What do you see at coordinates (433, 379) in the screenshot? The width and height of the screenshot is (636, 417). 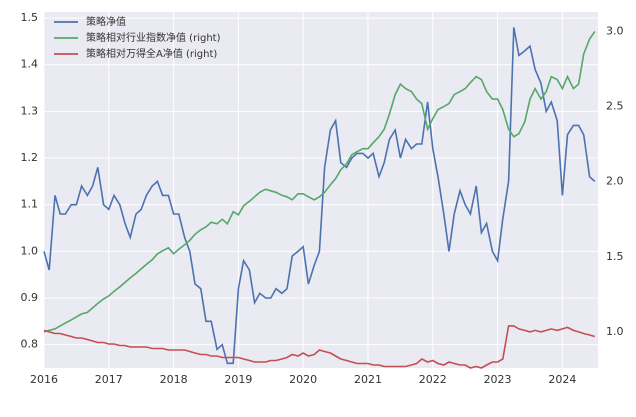 I see `x-tick-label: 2022` at bounding box center [433, 379].